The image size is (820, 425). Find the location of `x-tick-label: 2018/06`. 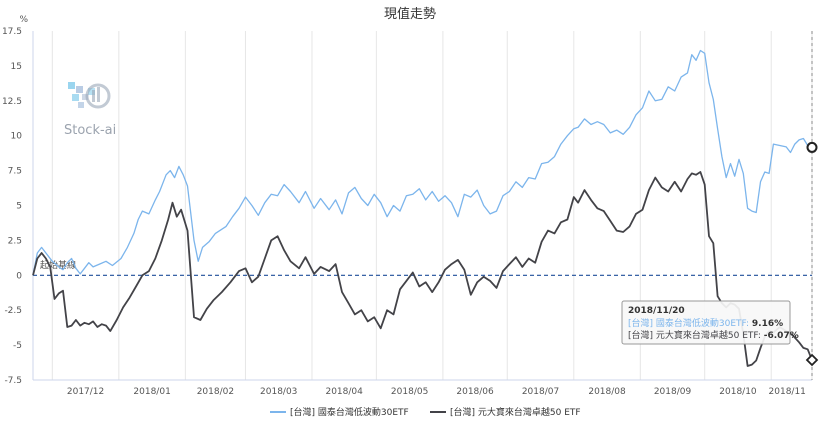

x-tick-label: 2018/06 is located at coordinates (475, 392).